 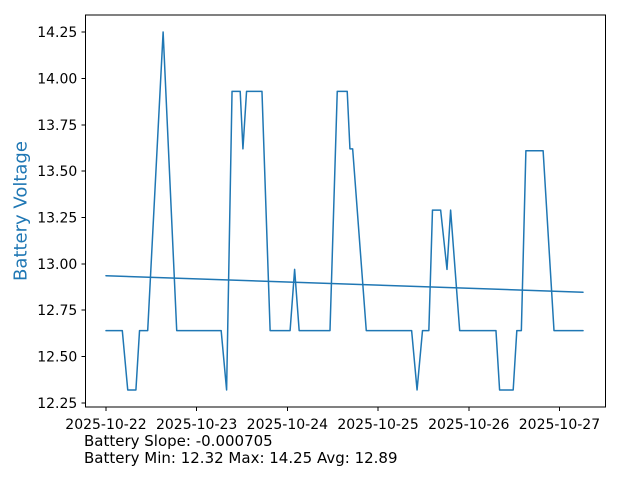 I want to click on y-tick-label: 14.00, so click(x=57, y=79).